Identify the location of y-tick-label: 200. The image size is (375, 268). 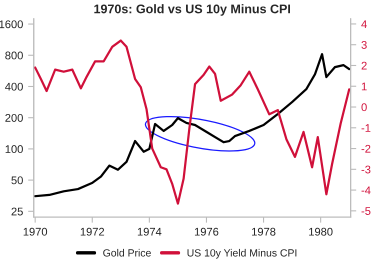
(14, 118).